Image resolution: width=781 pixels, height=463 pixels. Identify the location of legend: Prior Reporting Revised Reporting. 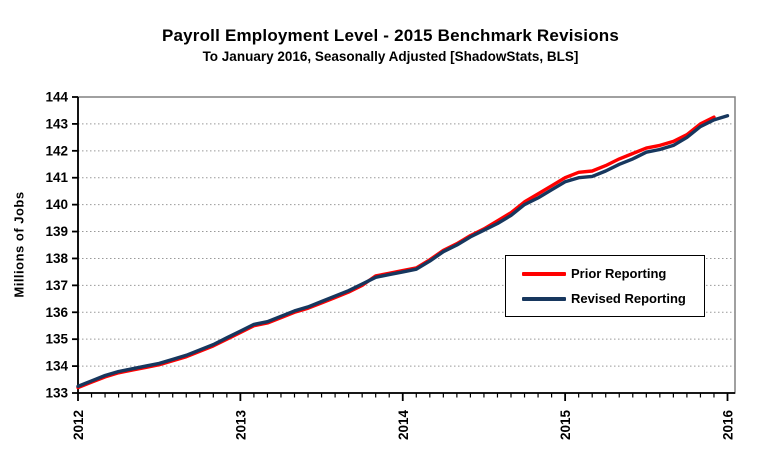
(605, 286).